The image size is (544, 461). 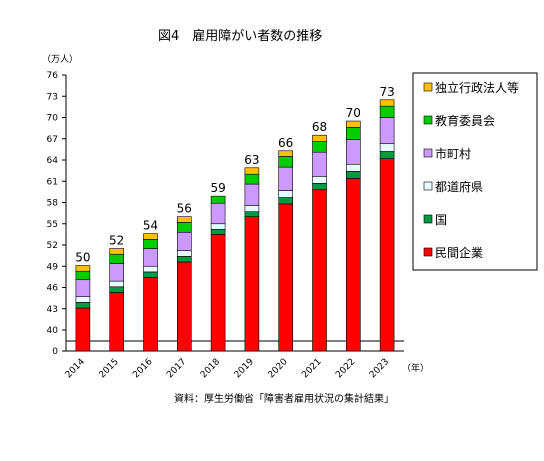 What do you see at coordinates (210, 368) in the screenshot?
I see `x-tick-label: 2018` at bounding box center [210, 368].